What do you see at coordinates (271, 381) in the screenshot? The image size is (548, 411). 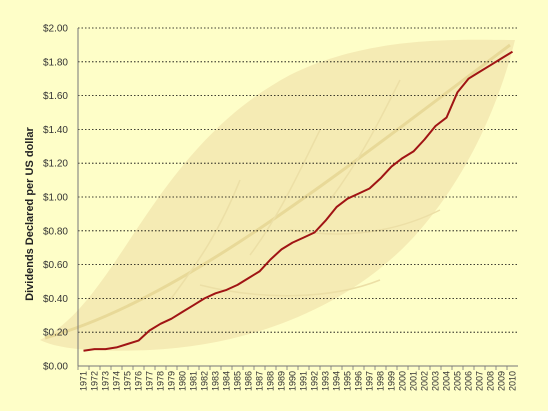 I see `x-tick-label: 1988` at bounding box center [271, 381].